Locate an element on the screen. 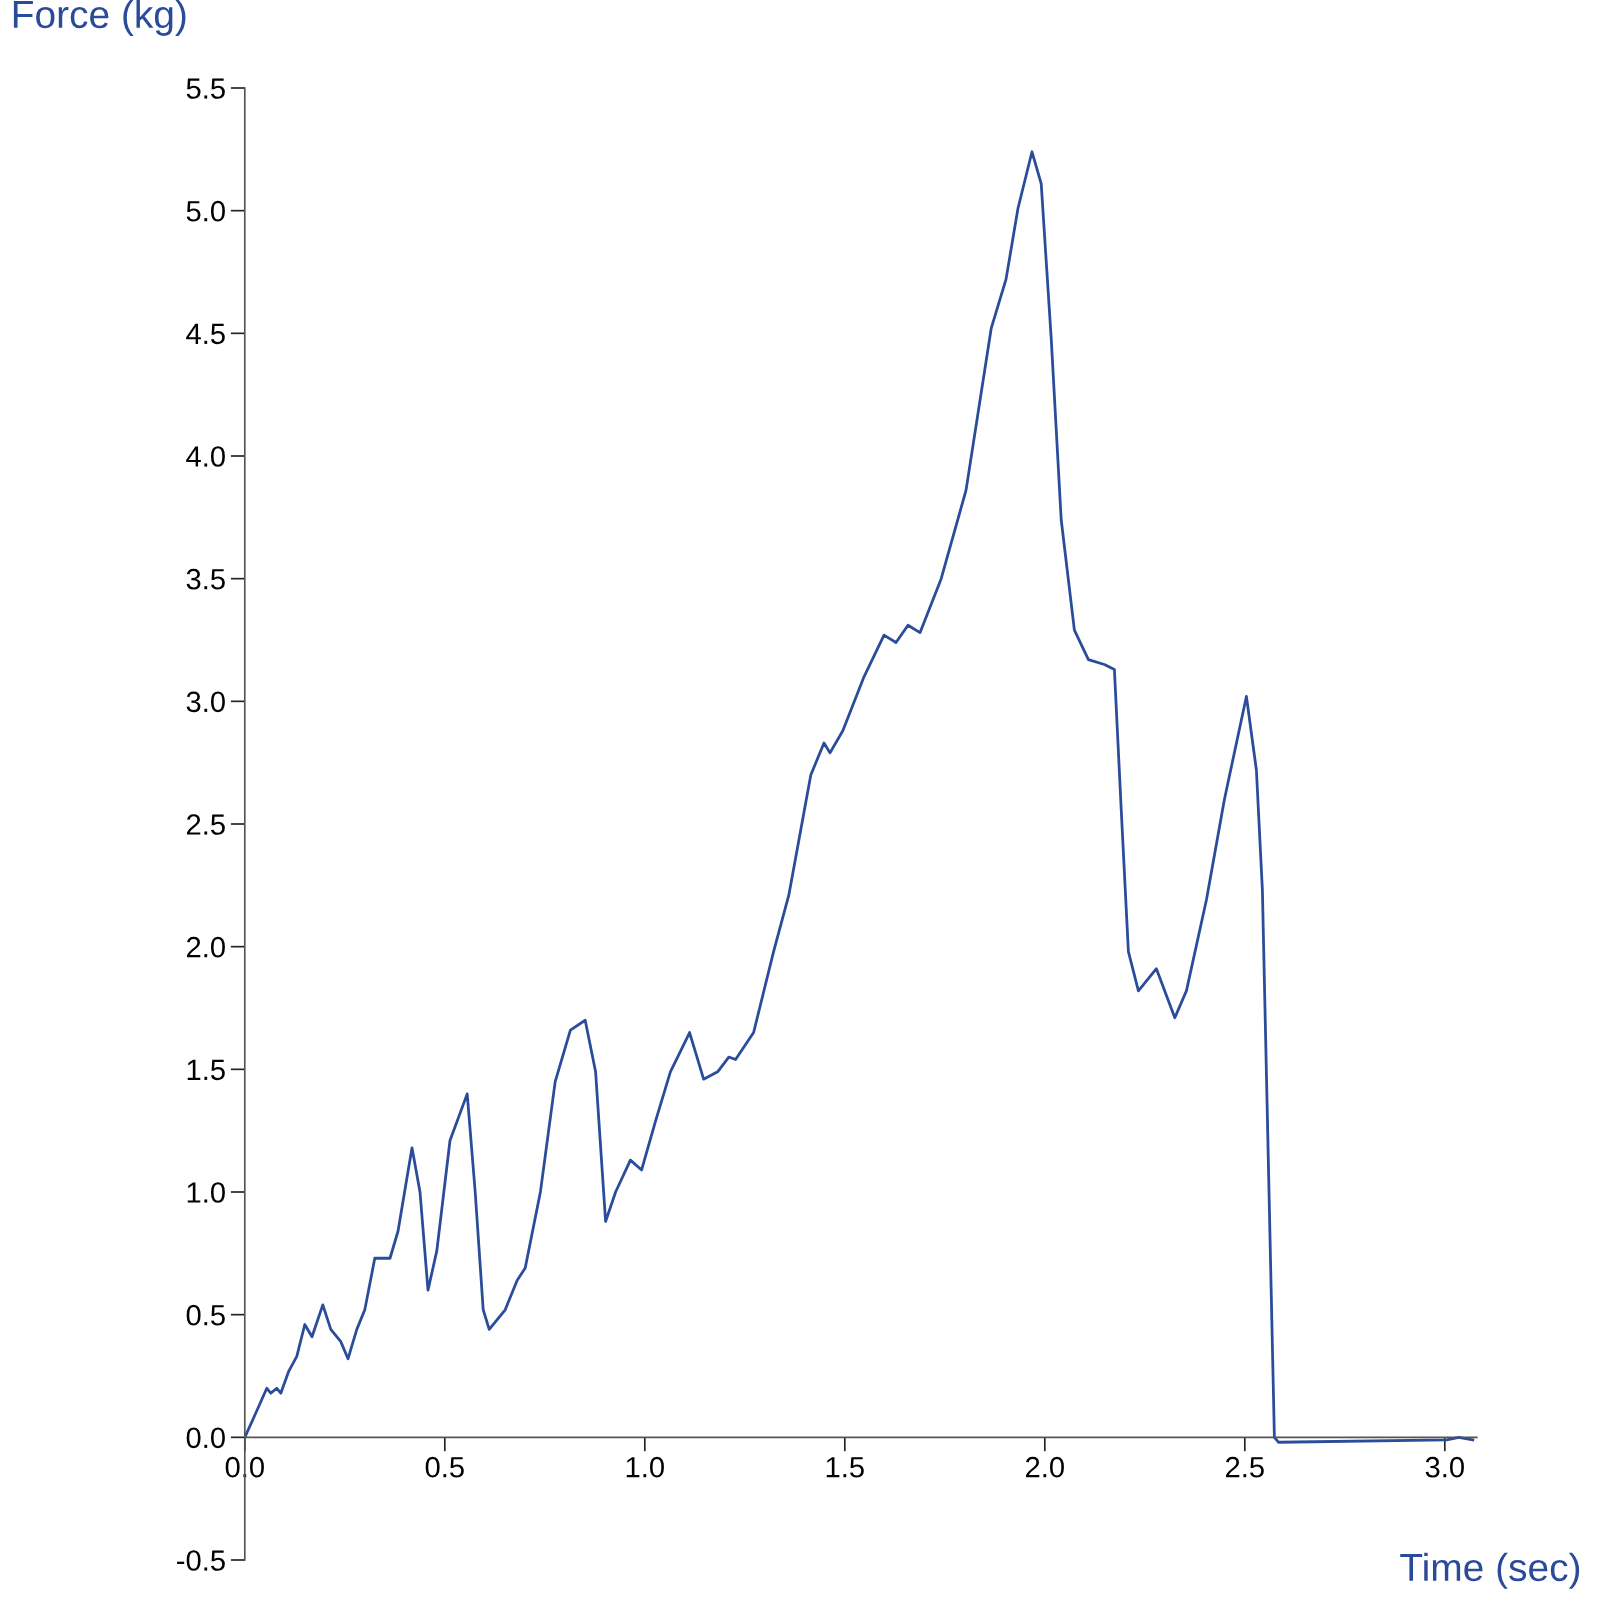 This screenshot has height=1600, width=1600. x-axis-title: Time (sec) is located at coordinates (1490, 1570).